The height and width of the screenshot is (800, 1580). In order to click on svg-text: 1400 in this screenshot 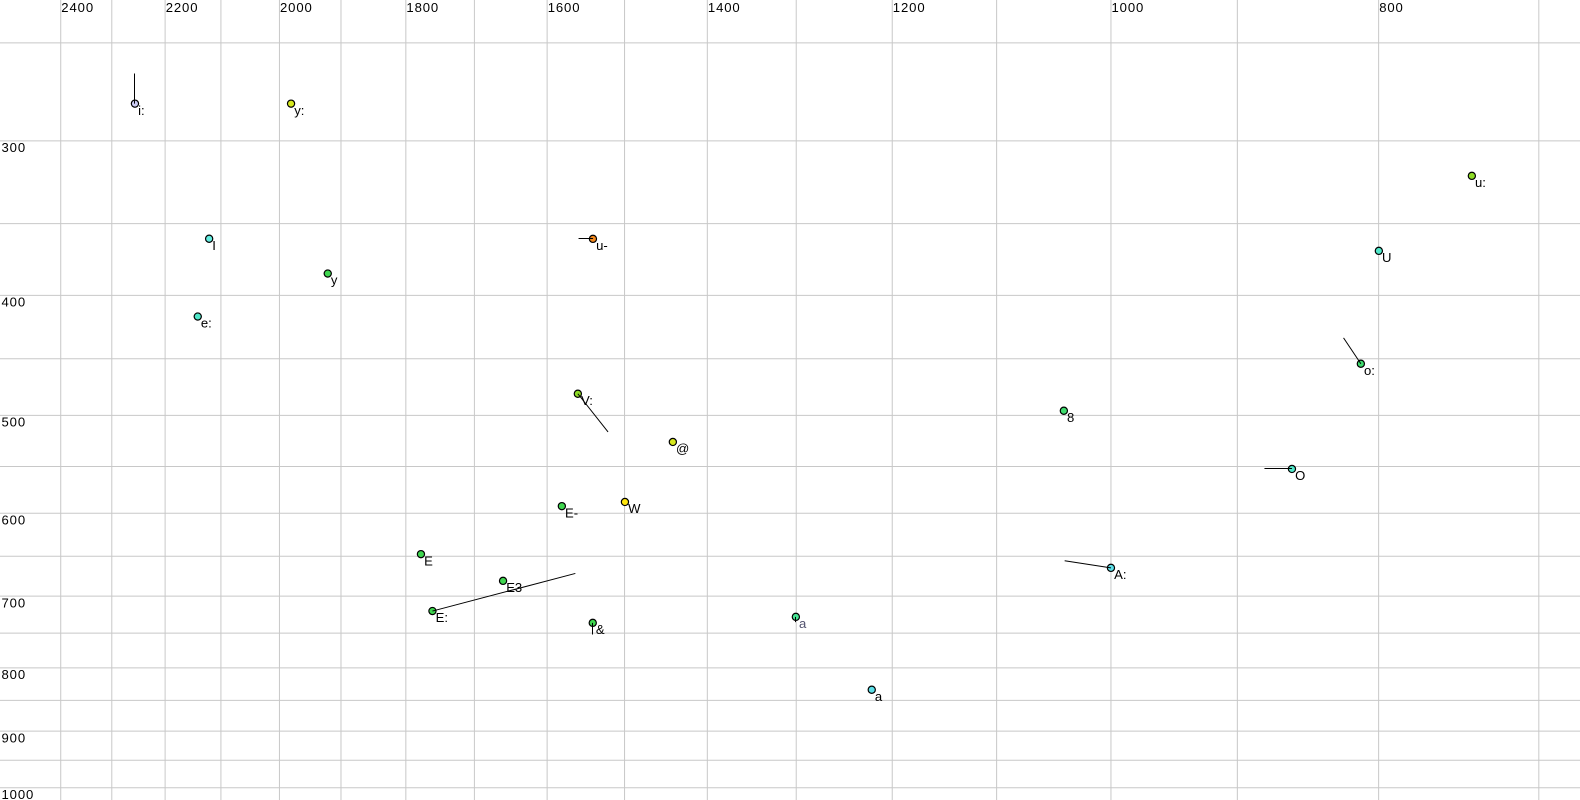, I will do `click(724, 7)`.